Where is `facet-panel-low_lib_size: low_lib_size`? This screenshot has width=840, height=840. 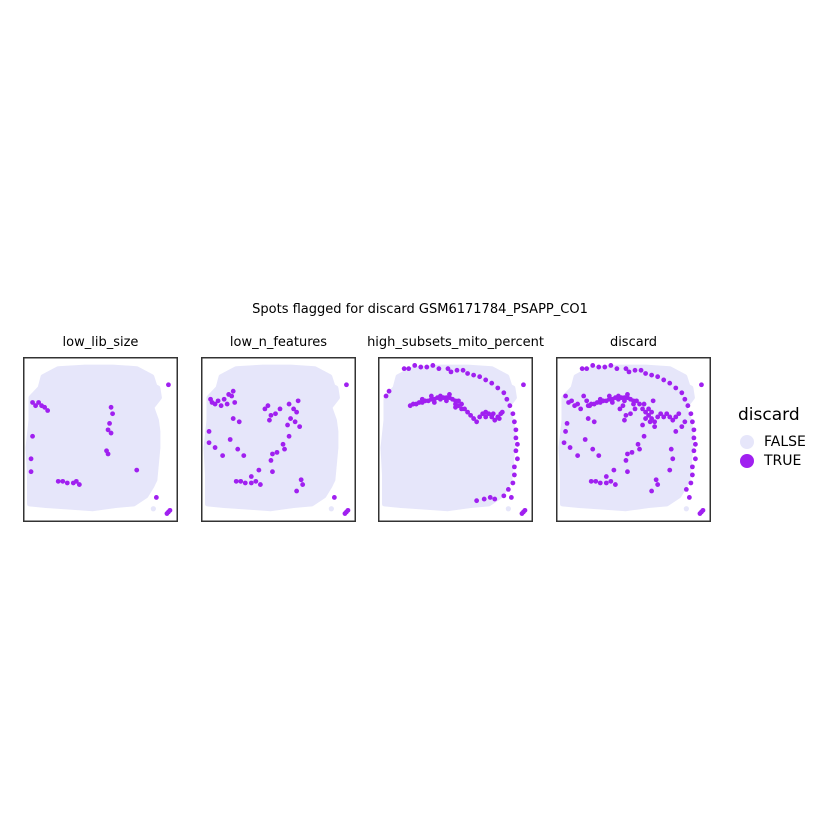 facet-panel-low_lib_size: low_lib_size is located at coordinates (100, 428).